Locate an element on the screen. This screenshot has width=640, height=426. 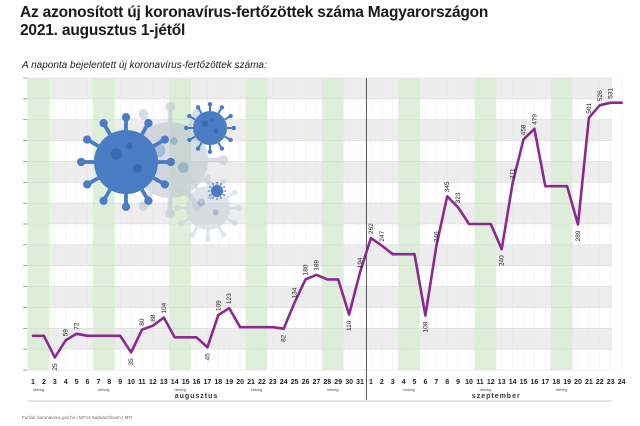
x-tick-label: 30 is located at coordinates (349, 382).